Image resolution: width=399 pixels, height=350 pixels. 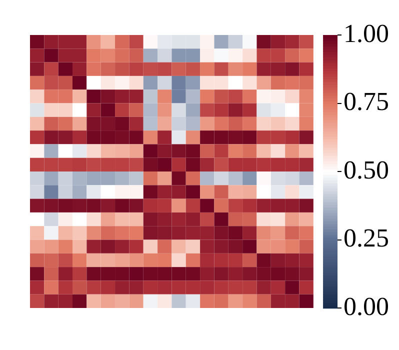 What do you see at coordinates (366, 33) in the screenshot?
I see `color-bar-label: 1.00` at bounding box center [366, 33].